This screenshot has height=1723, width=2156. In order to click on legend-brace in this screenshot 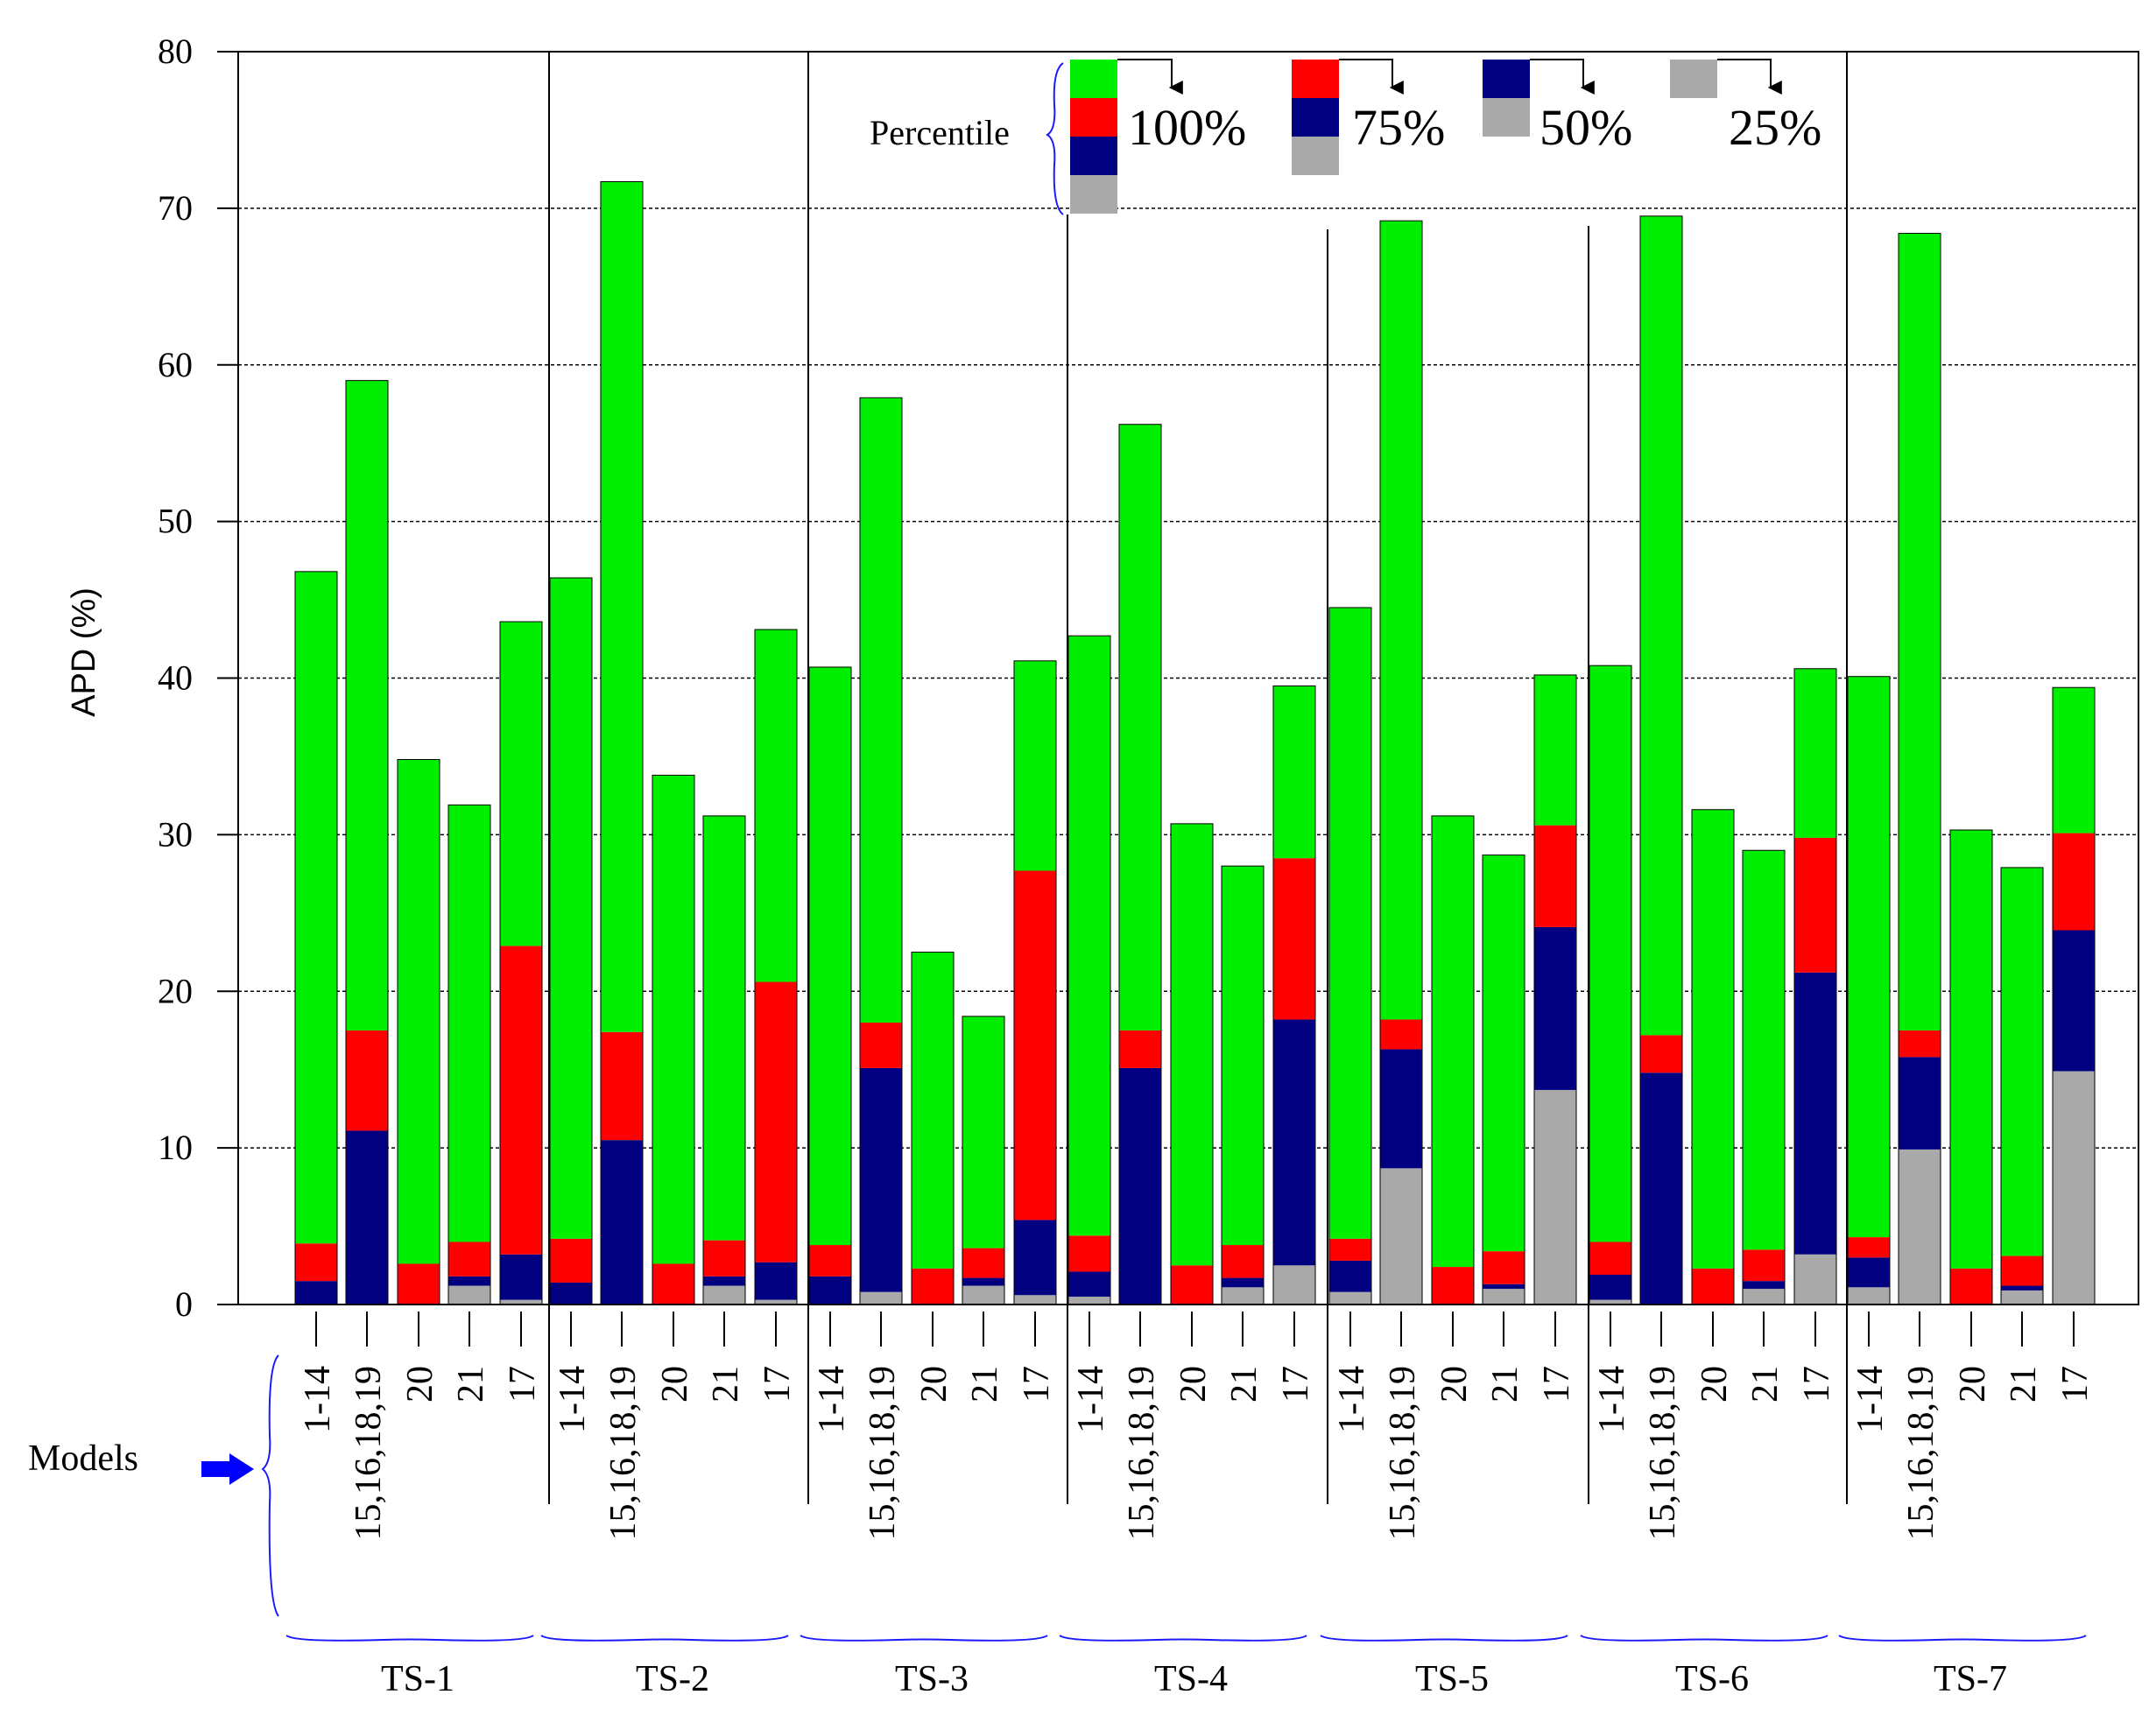, I will do `click(1055, 138)`.